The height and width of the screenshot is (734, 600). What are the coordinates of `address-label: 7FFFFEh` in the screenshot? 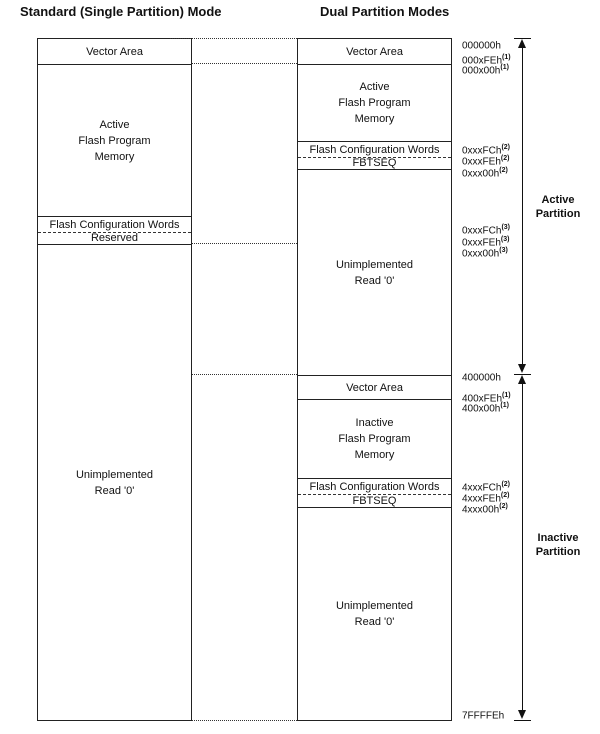 It's located at (483, 716).